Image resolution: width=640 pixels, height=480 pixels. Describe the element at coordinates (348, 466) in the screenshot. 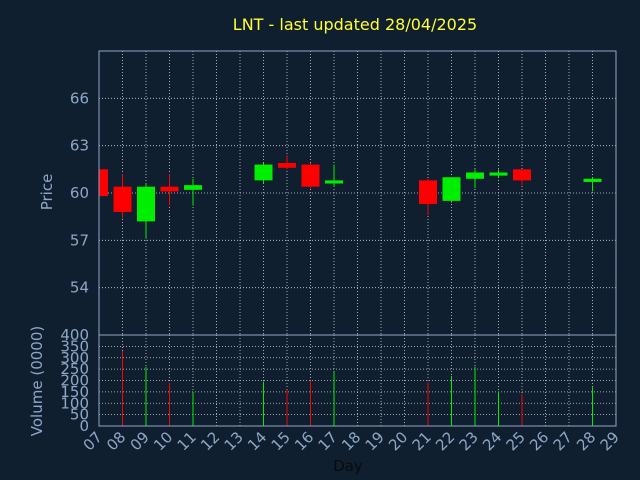

I see `x-axis-label: Day` at that location.